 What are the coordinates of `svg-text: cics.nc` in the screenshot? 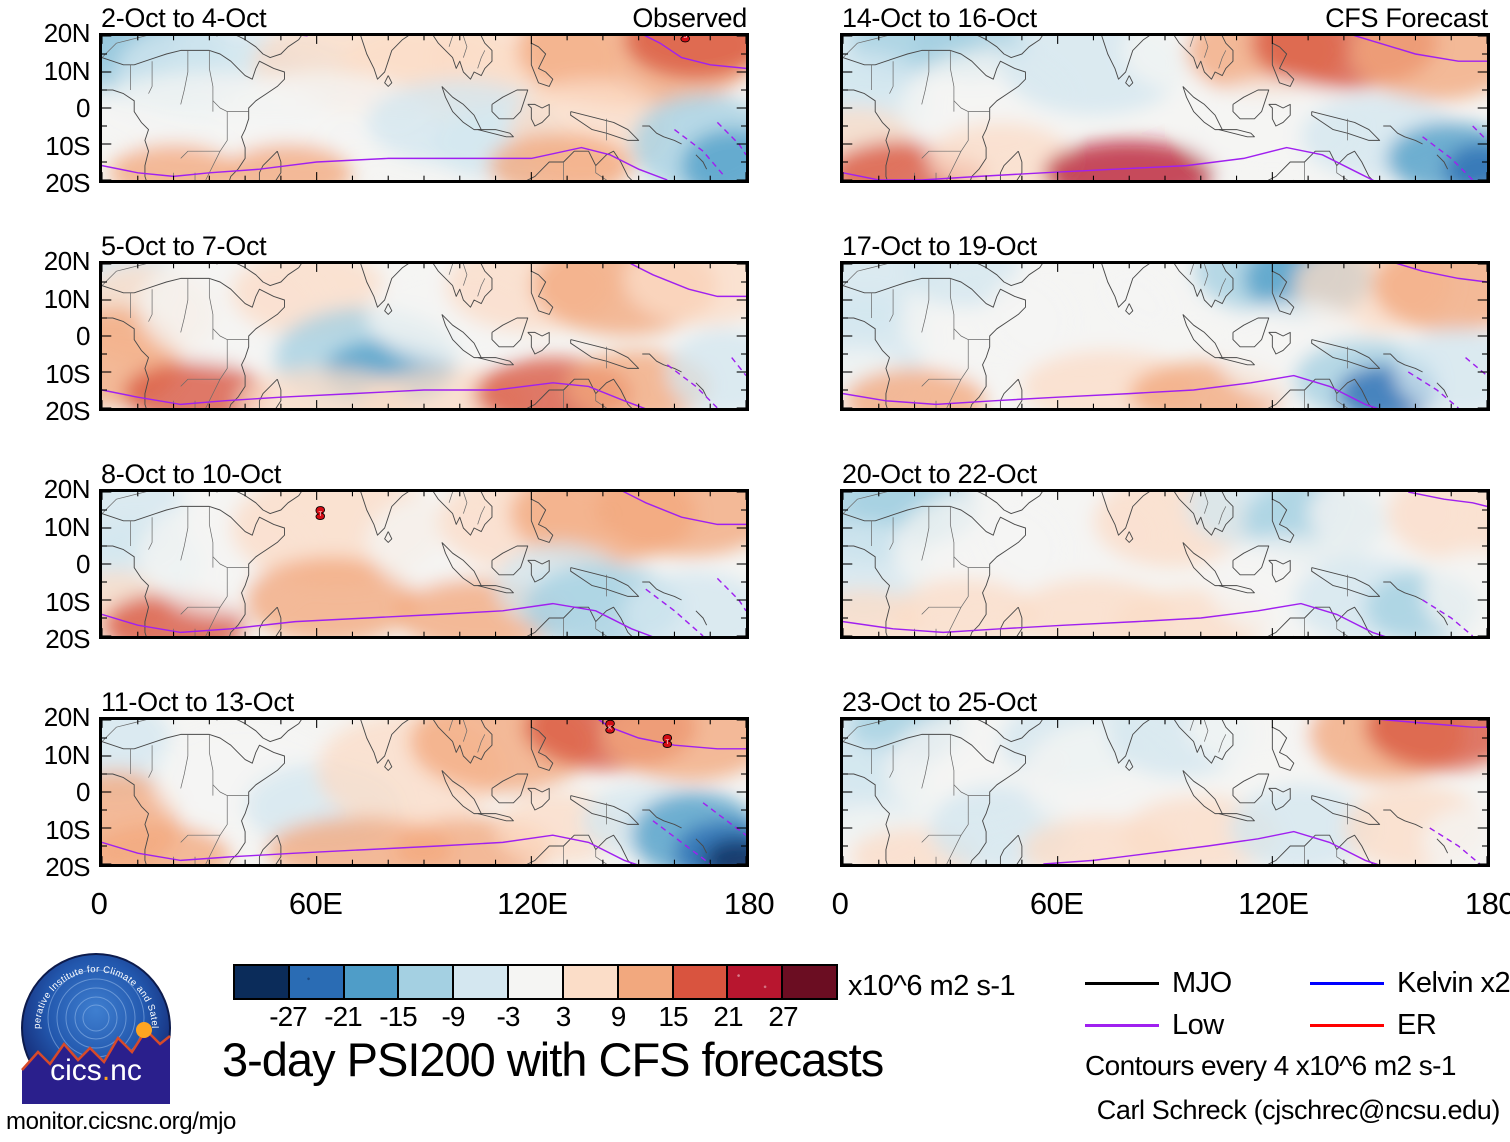 It's located at (96, 1070).